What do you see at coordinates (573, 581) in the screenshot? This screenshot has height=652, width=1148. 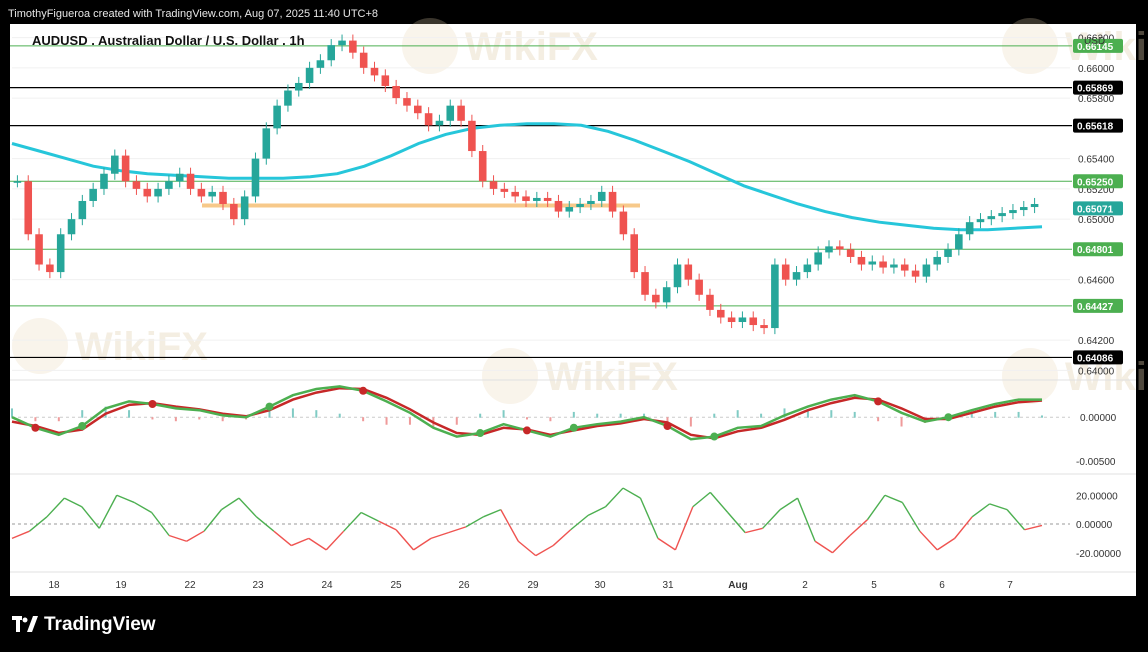 I see `time-axis: 18 19 22 23 24 25 26 29 30 31 Aug 2 5 6 7` at bounding box center [573, 581].